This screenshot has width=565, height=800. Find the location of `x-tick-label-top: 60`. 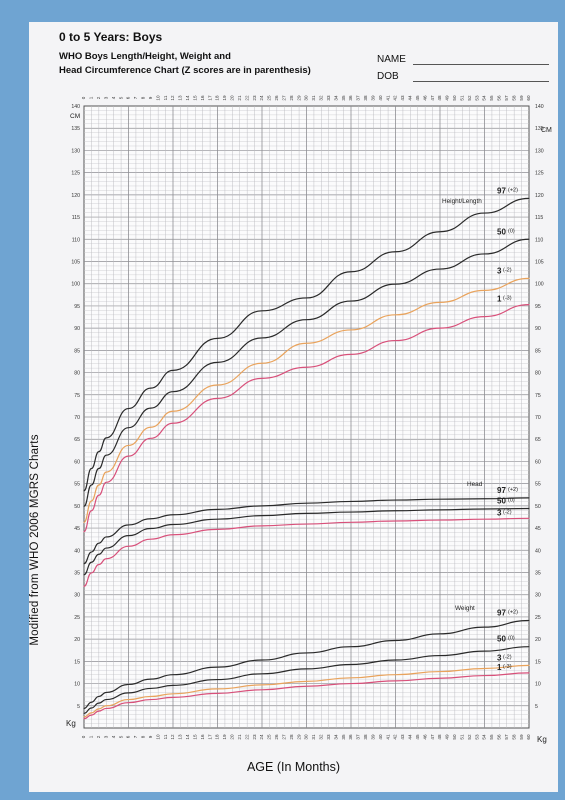

x-tick-label-top: 60 is located at coordinates (528, 98).